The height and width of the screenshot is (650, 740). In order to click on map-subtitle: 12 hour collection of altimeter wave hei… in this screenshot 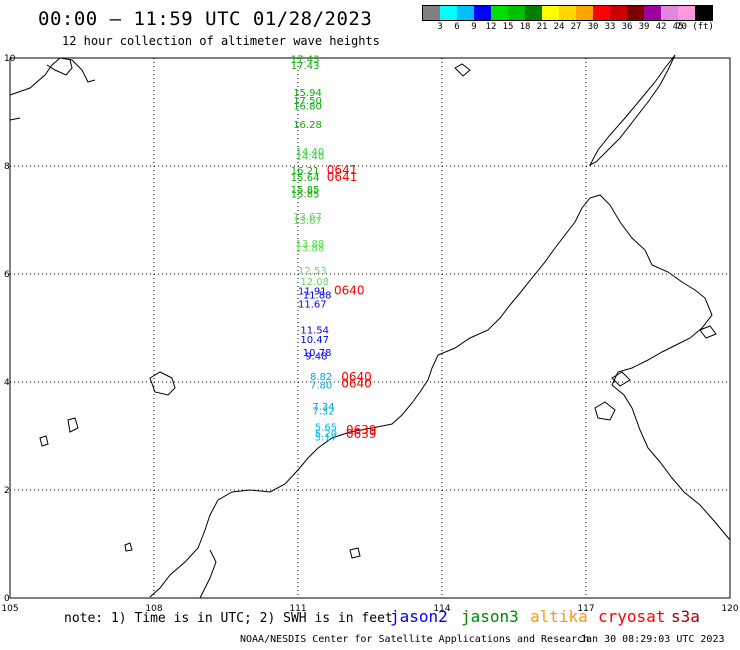, I will do `click(221, 41)`.